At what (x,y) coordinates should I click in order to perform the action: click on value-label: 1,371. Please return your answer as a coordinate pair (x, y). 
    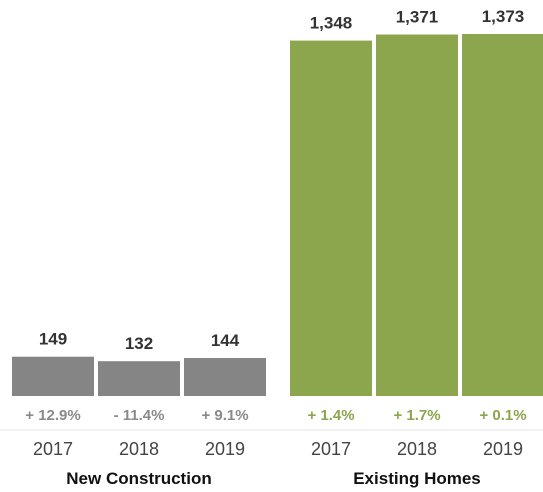
    Looking at the image, I should click on (417, 17).